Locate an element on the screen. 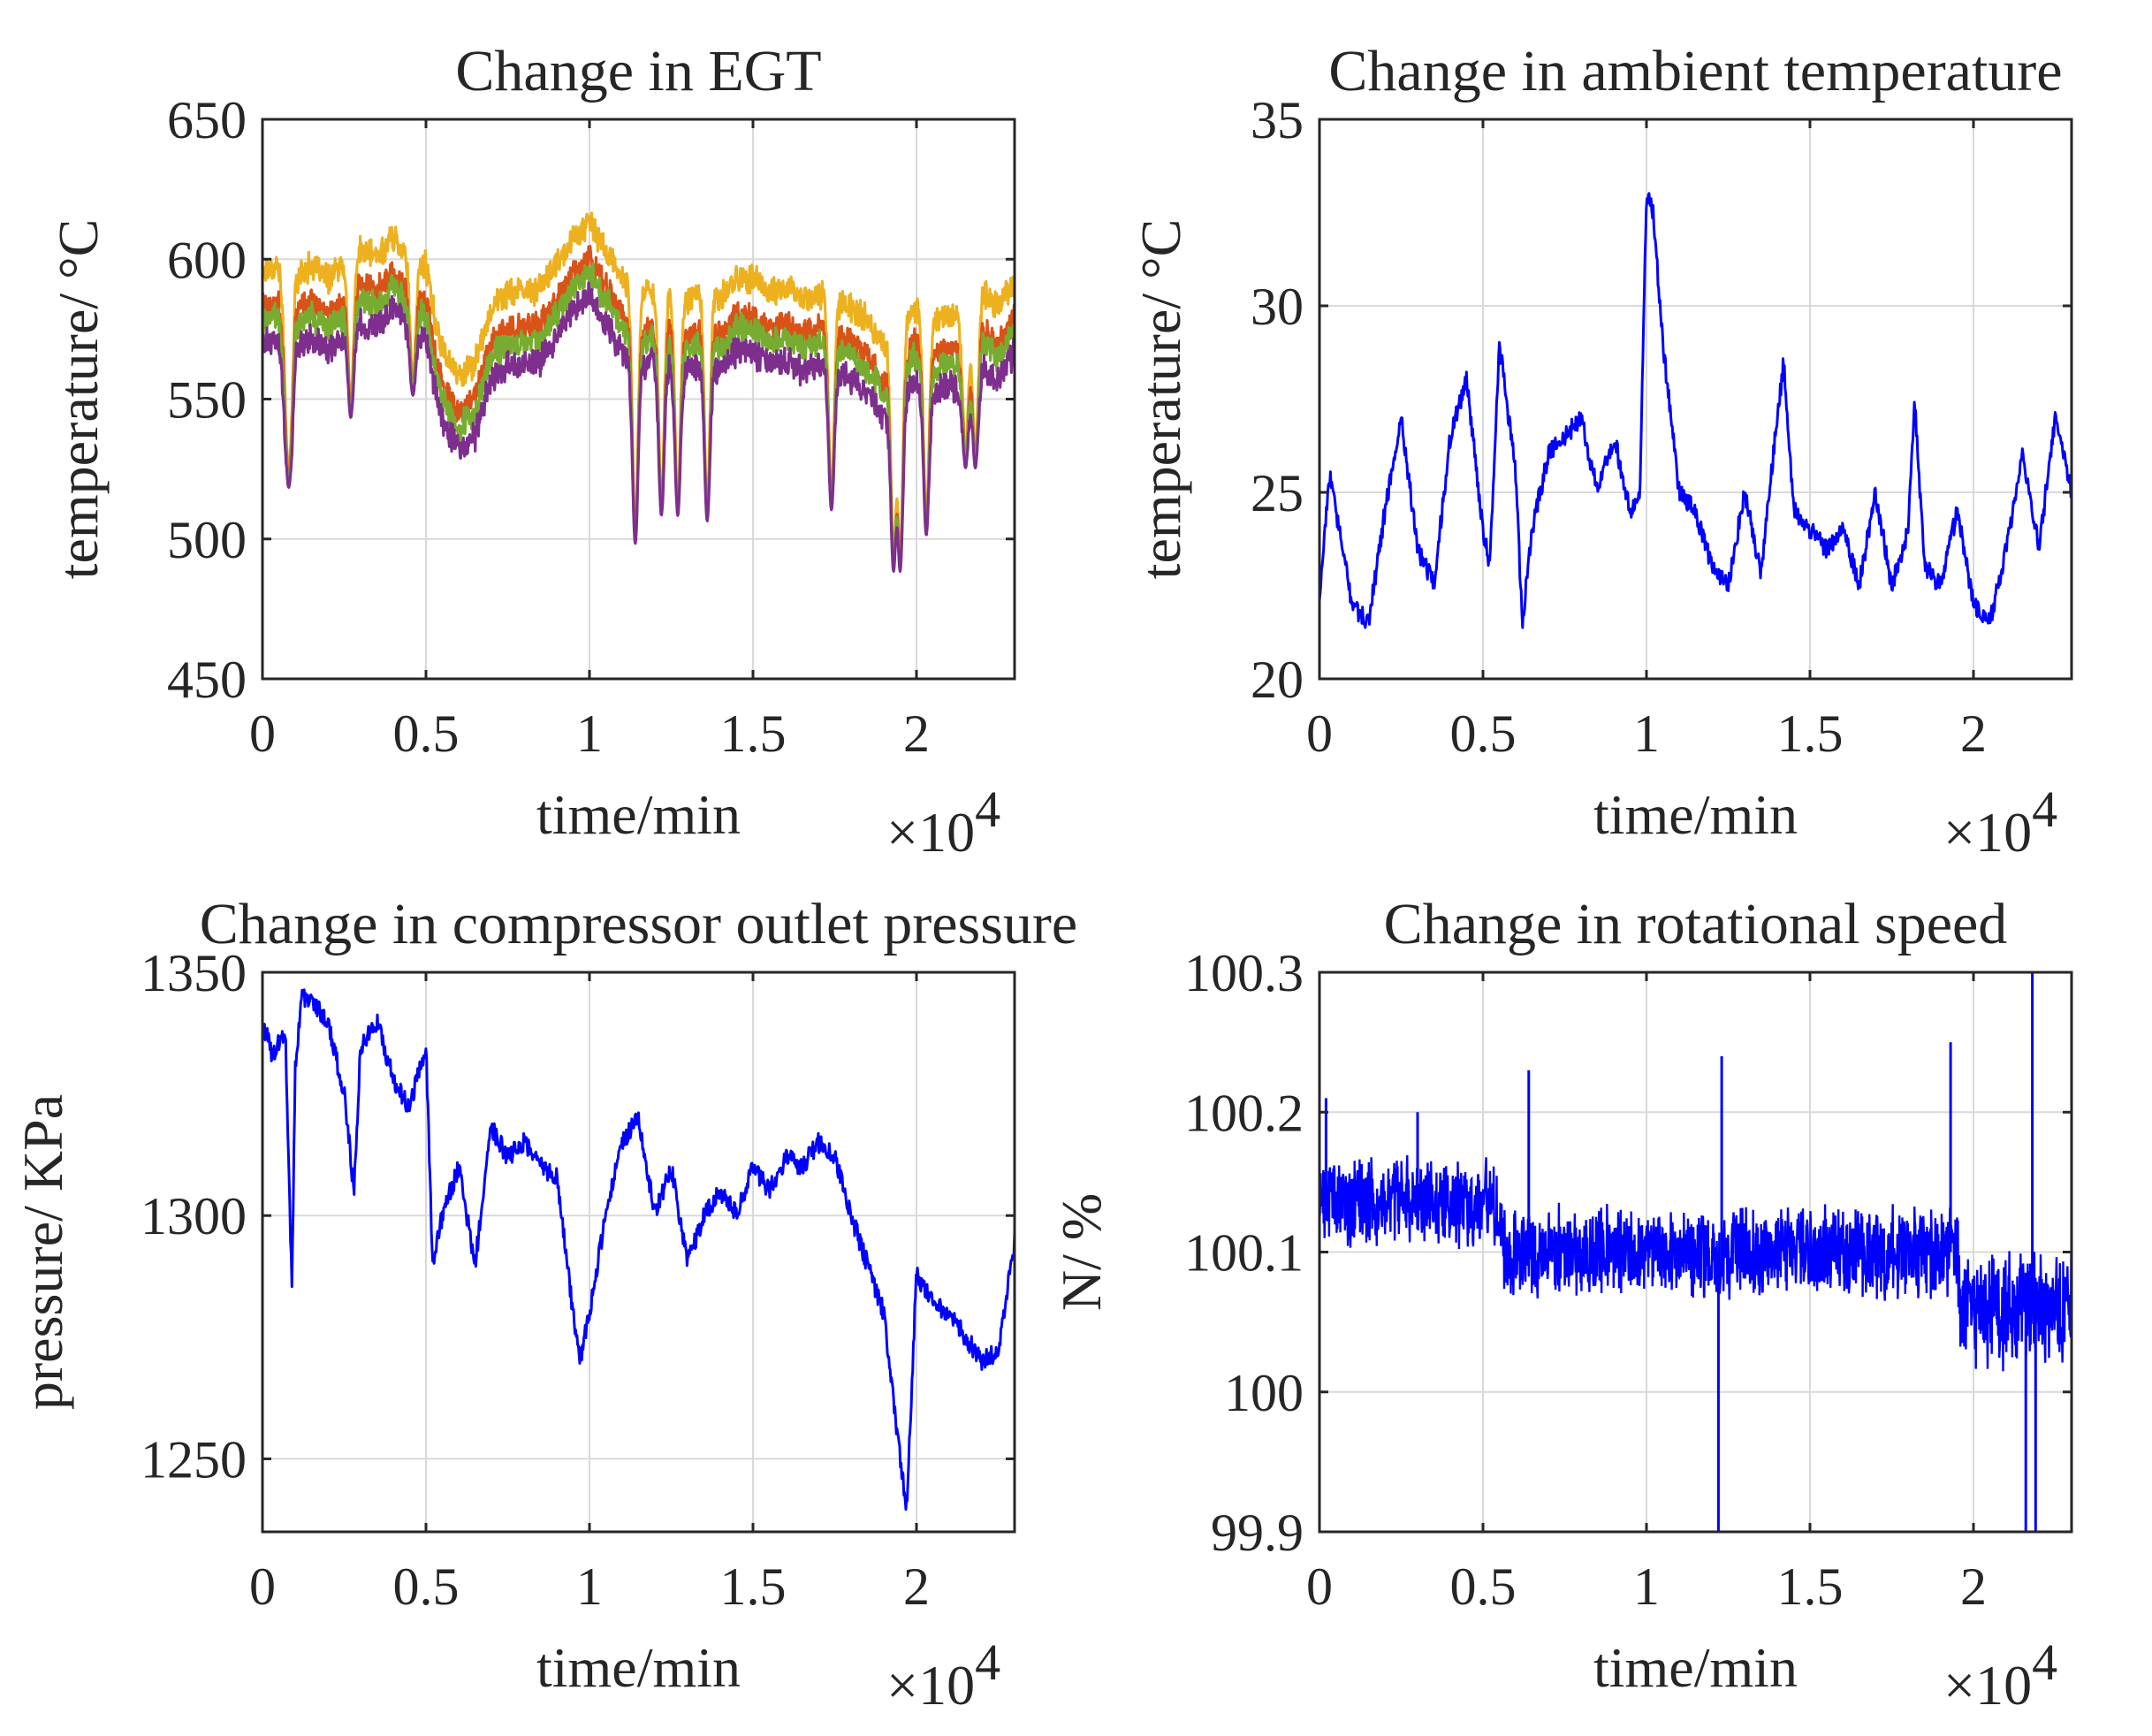 The height and width of the screenshot is (1736, 2152). y-tick-label: 100.1 is located at coordinates (1244, 1253).